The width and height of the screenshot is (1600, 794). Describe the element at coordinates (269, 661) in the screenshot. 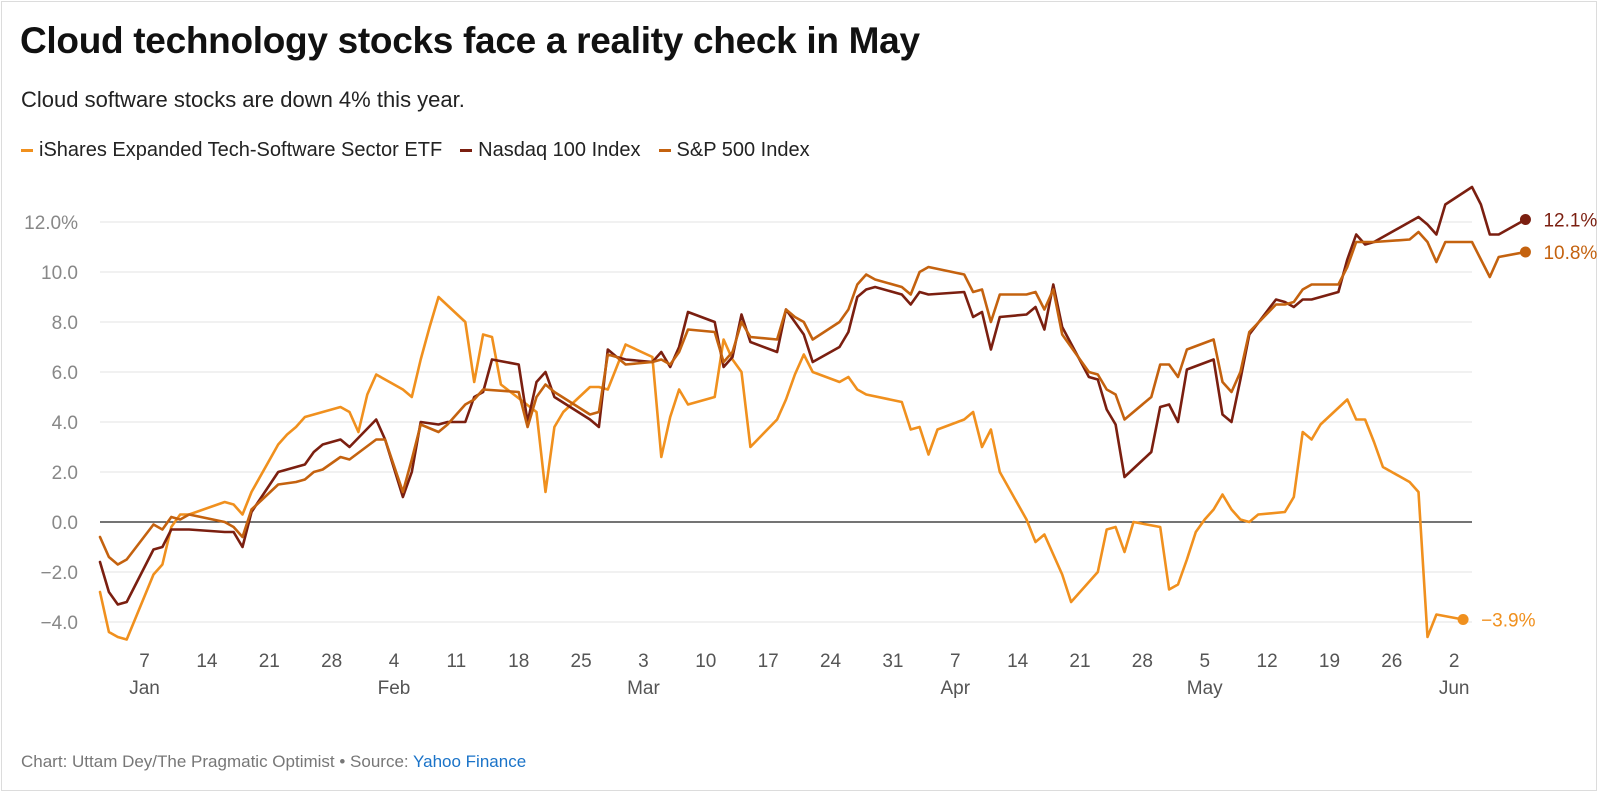

I see `x-tick-label-2: 21` at that location.